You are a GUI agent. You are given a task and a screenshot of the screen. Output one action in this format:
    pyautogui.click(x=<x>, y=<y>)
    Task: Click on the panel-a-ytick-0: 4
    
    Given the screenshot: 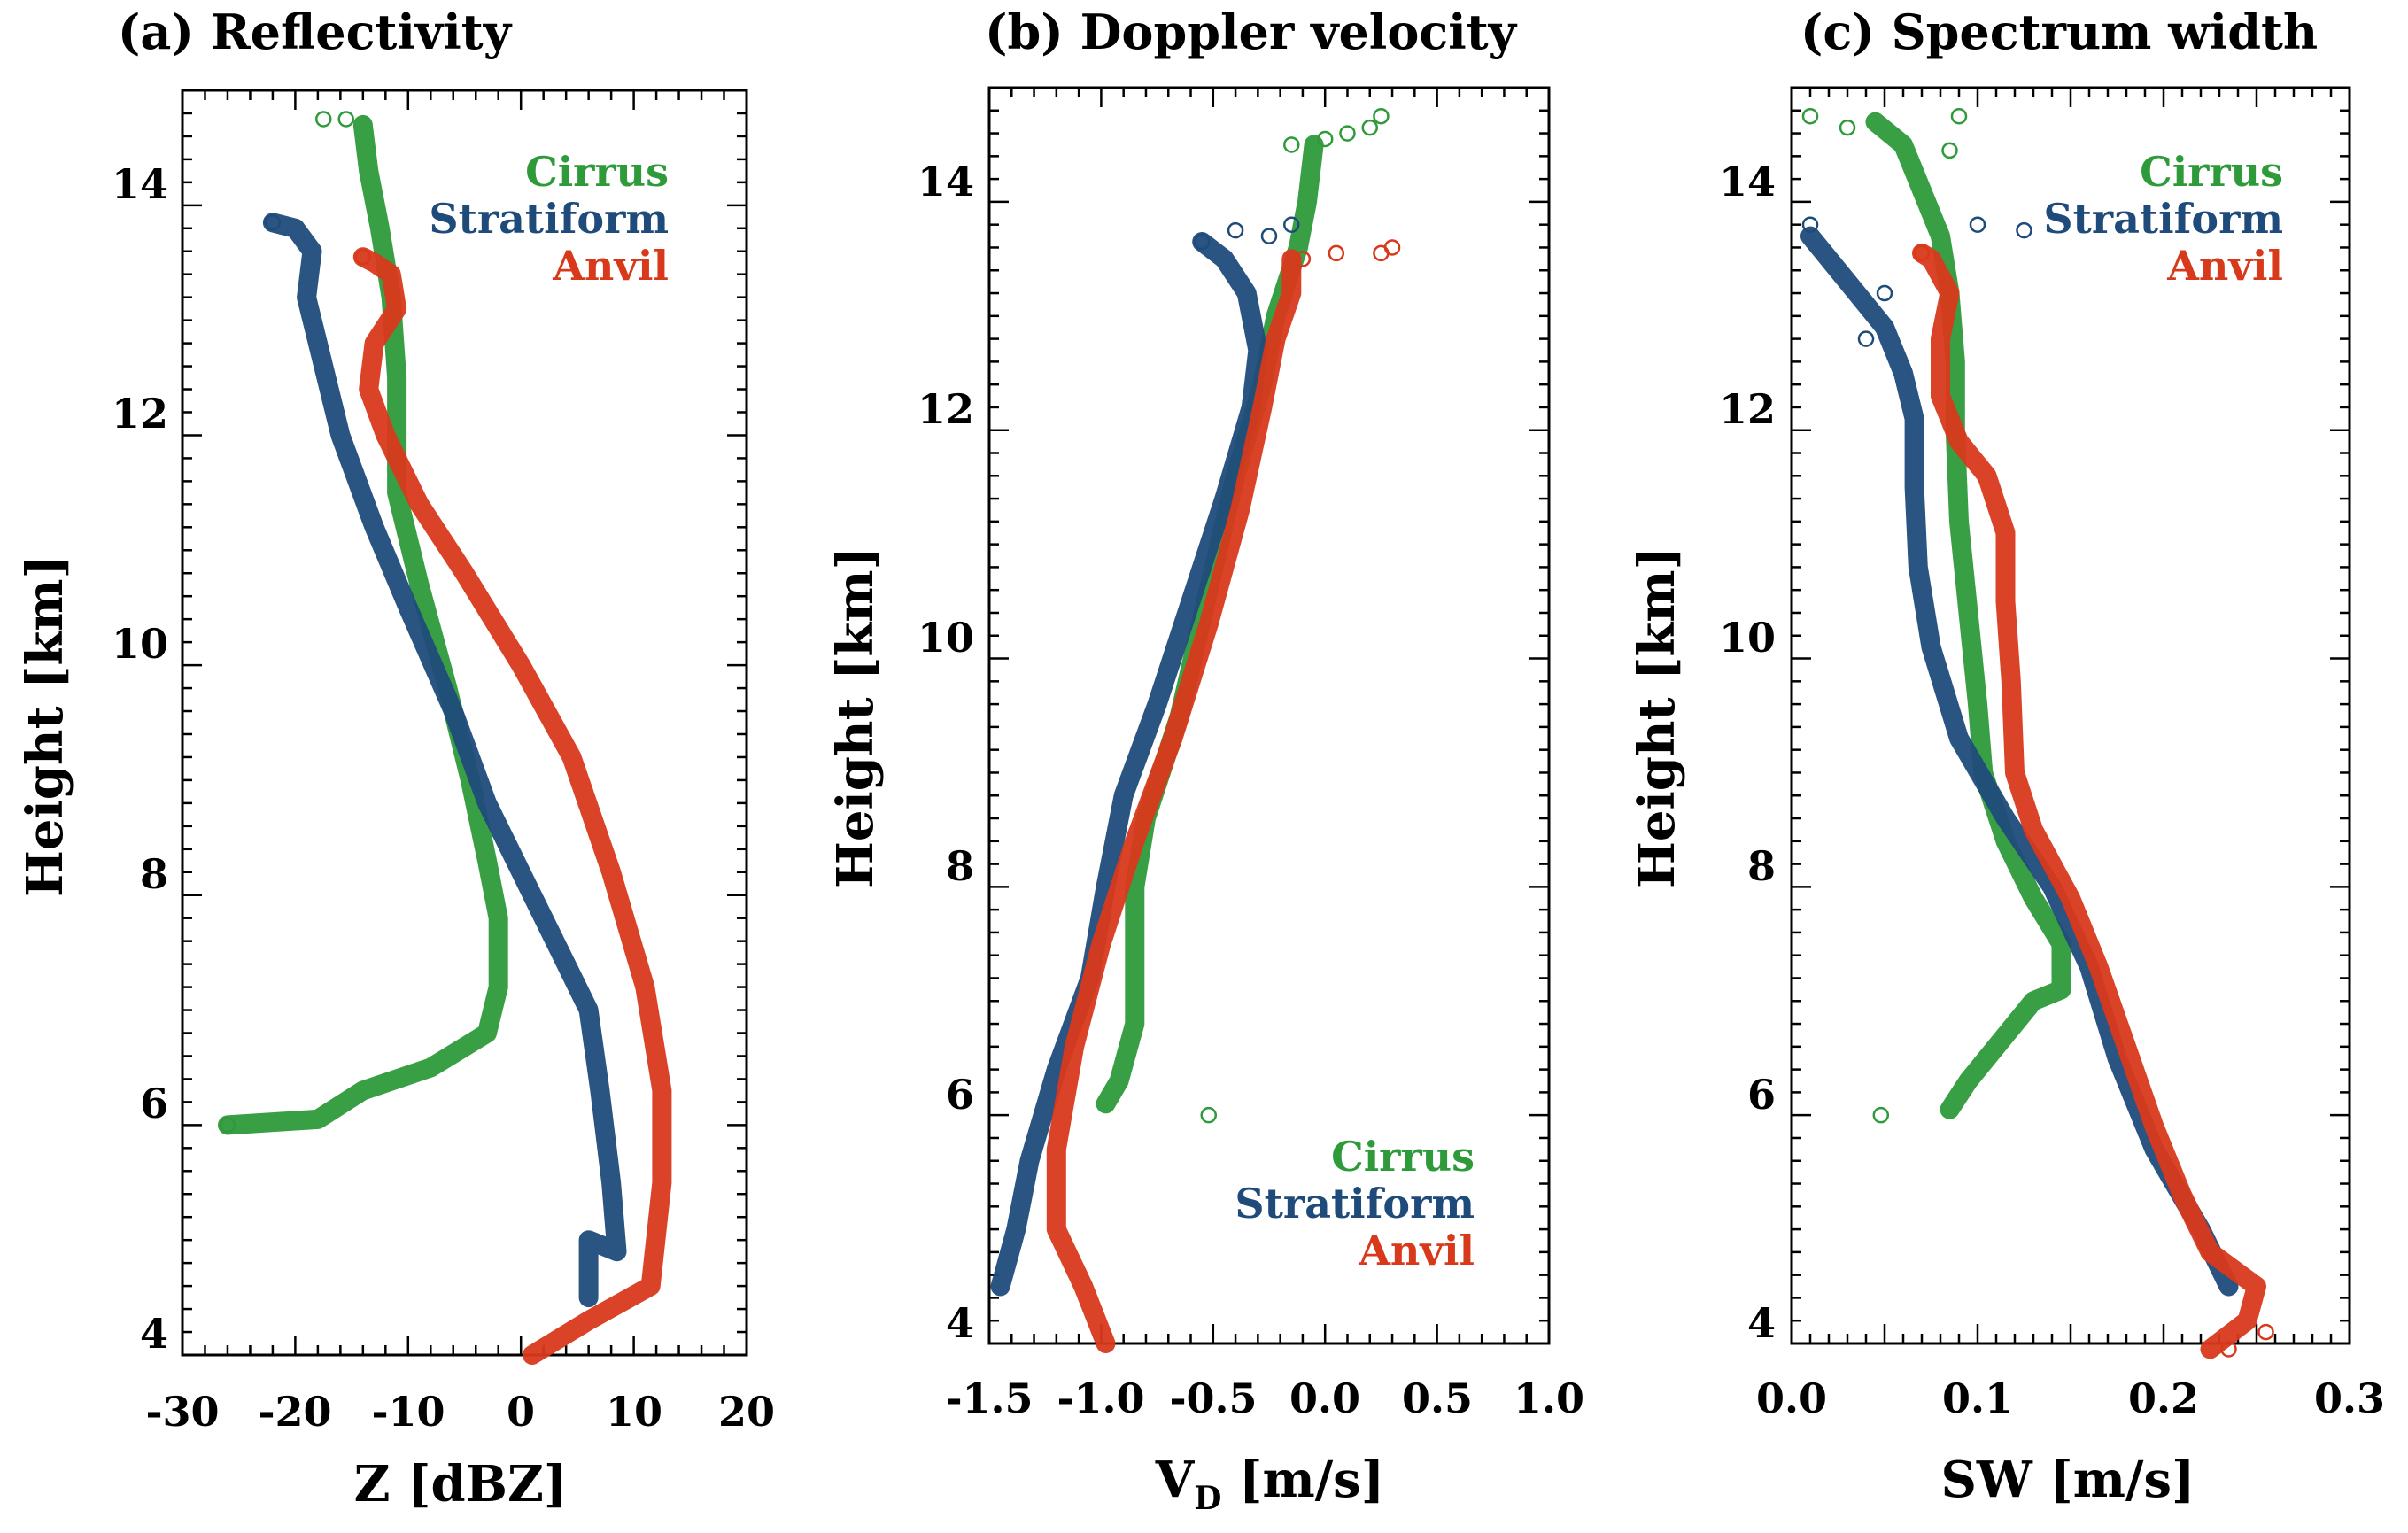 What is the action you would take?
    pyautogui.click(x=154, y=1334)
    